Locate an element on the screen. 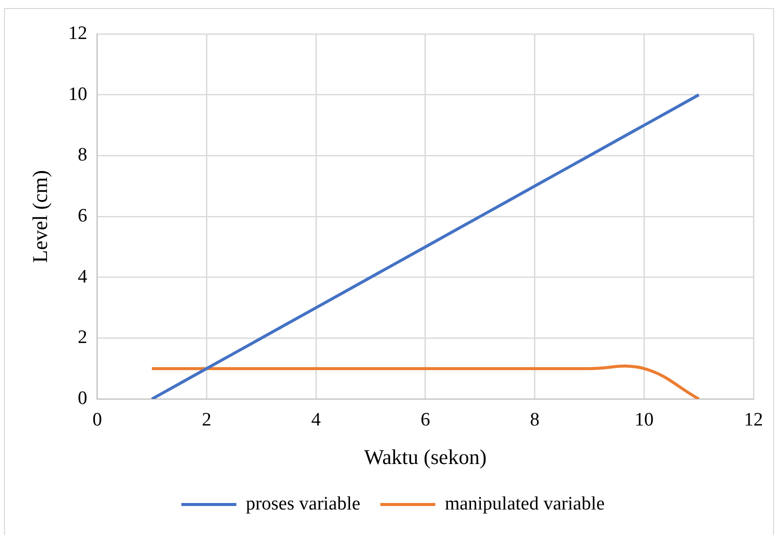 Image resolution: width=778 pixels, height=535 pixels. y-axis-title: Level (cm) is located at coordinates (40, 216).